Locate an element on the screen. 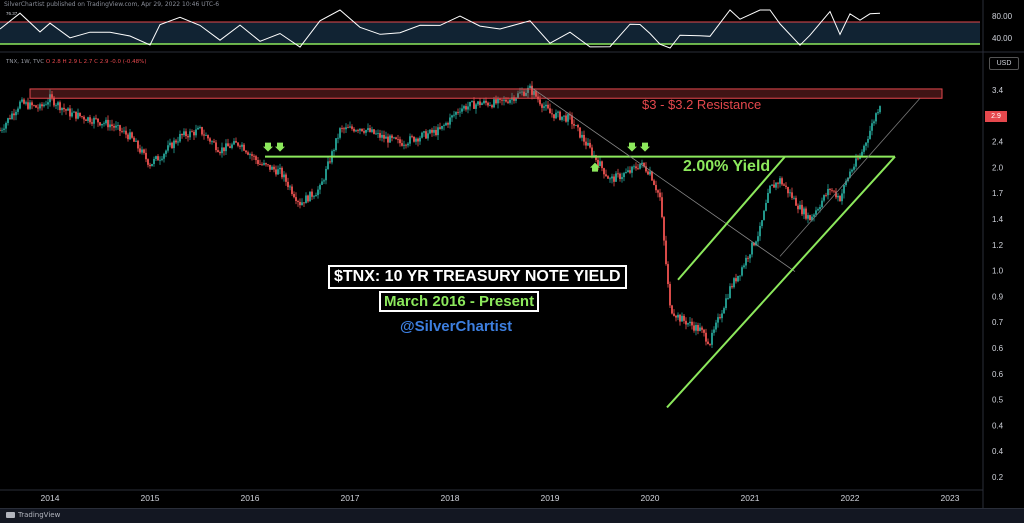 The height and width of the screenshot is (523, 1024). yield-label: 2.00% Yield is located at coordinates (727, 166).